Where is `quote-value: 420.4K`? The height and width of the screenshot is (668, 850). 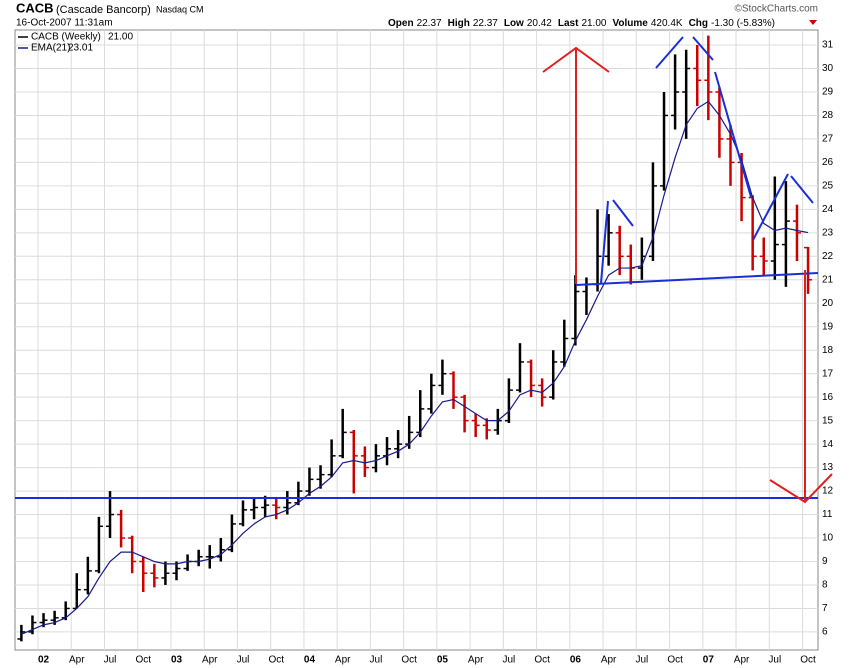 quote-value: 420.4K is located at coordinates (667, 23).